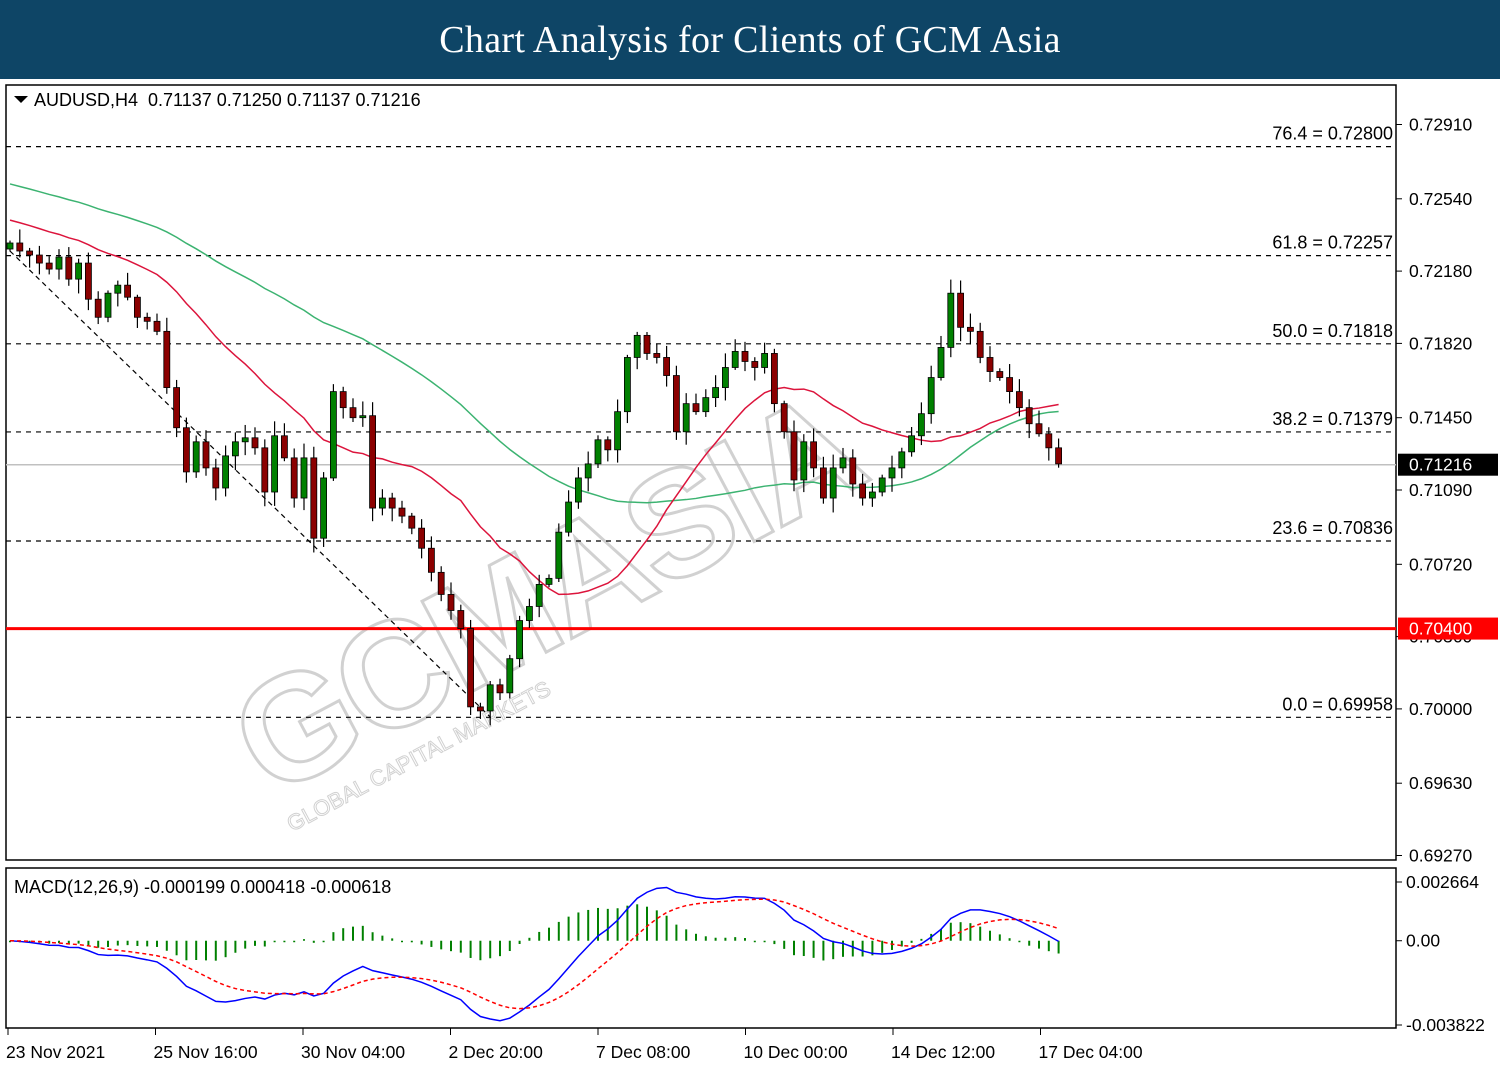  I want to click on macd-signal-line, so click(534, 954).